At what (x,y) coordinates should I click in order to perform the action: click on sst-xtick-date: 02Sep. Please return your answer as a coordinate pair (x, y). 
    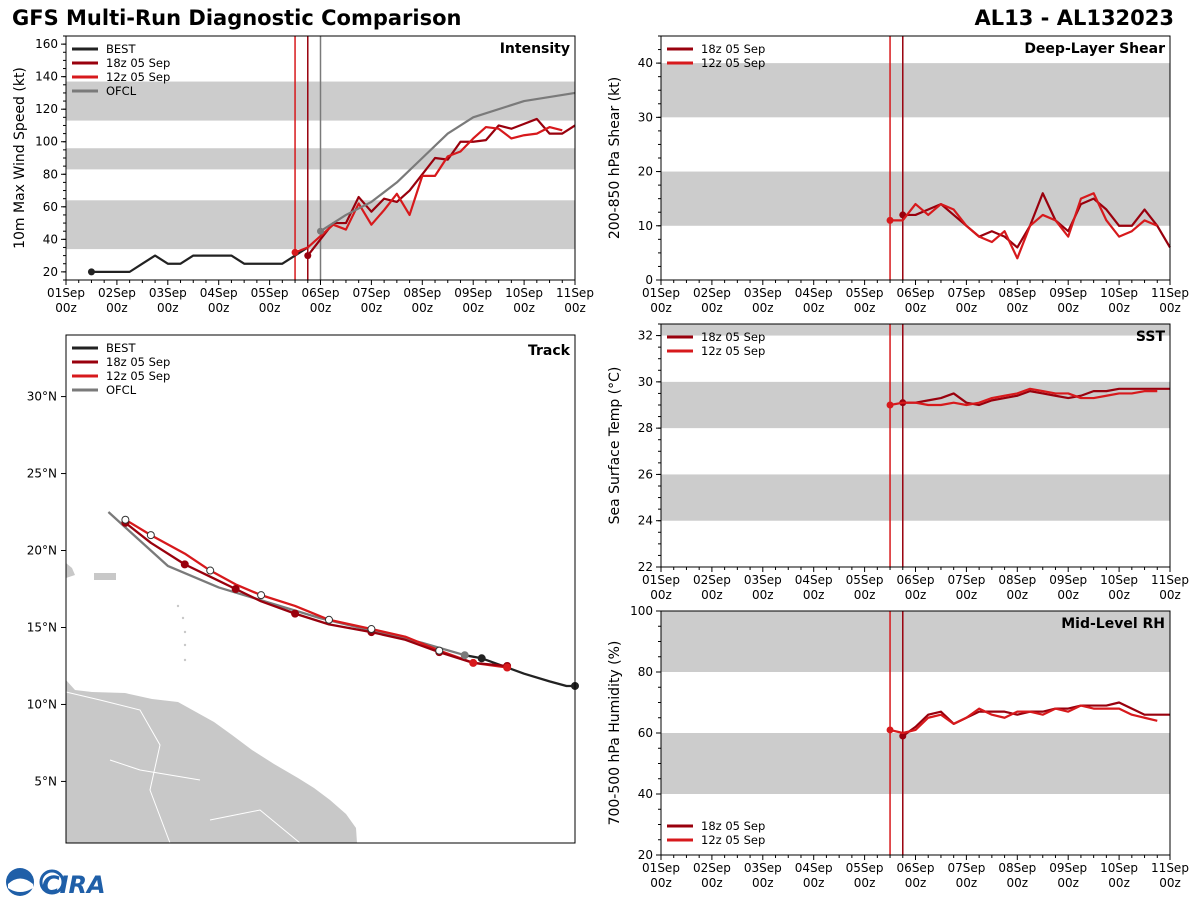
    Looking at the image, I should click on (712, 580).